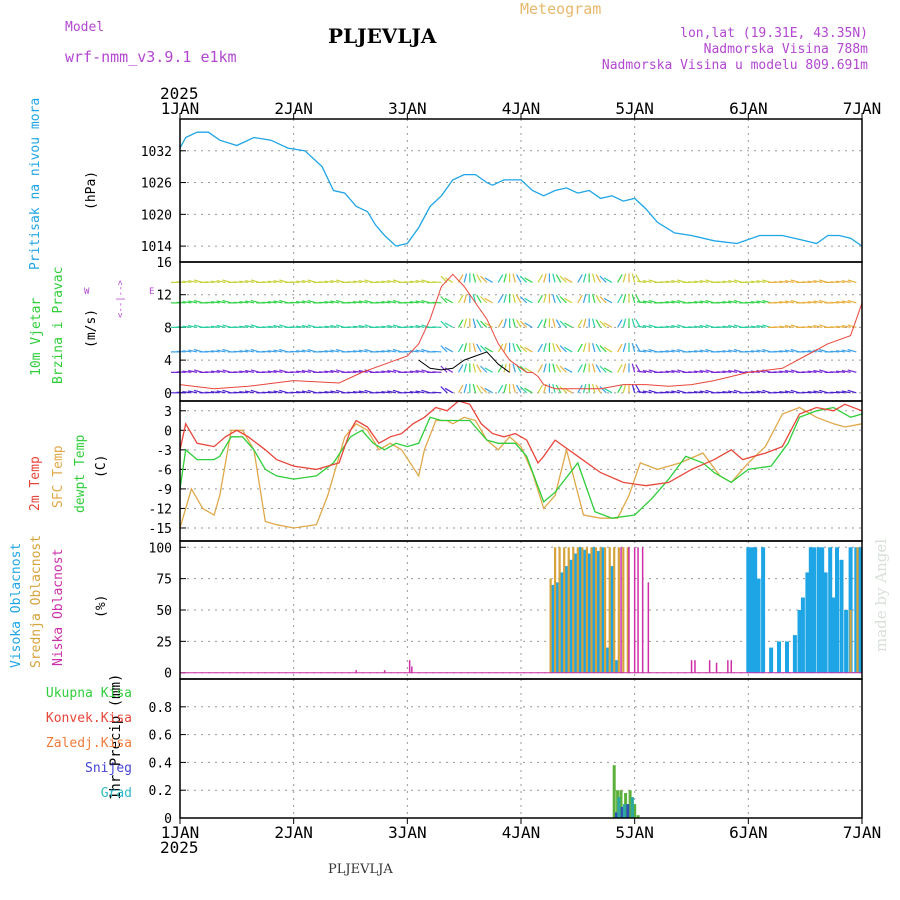 This screenshot has width=900, height=900. I want to click on xtick-label-top-5: 6JAN, so click(748, 108).